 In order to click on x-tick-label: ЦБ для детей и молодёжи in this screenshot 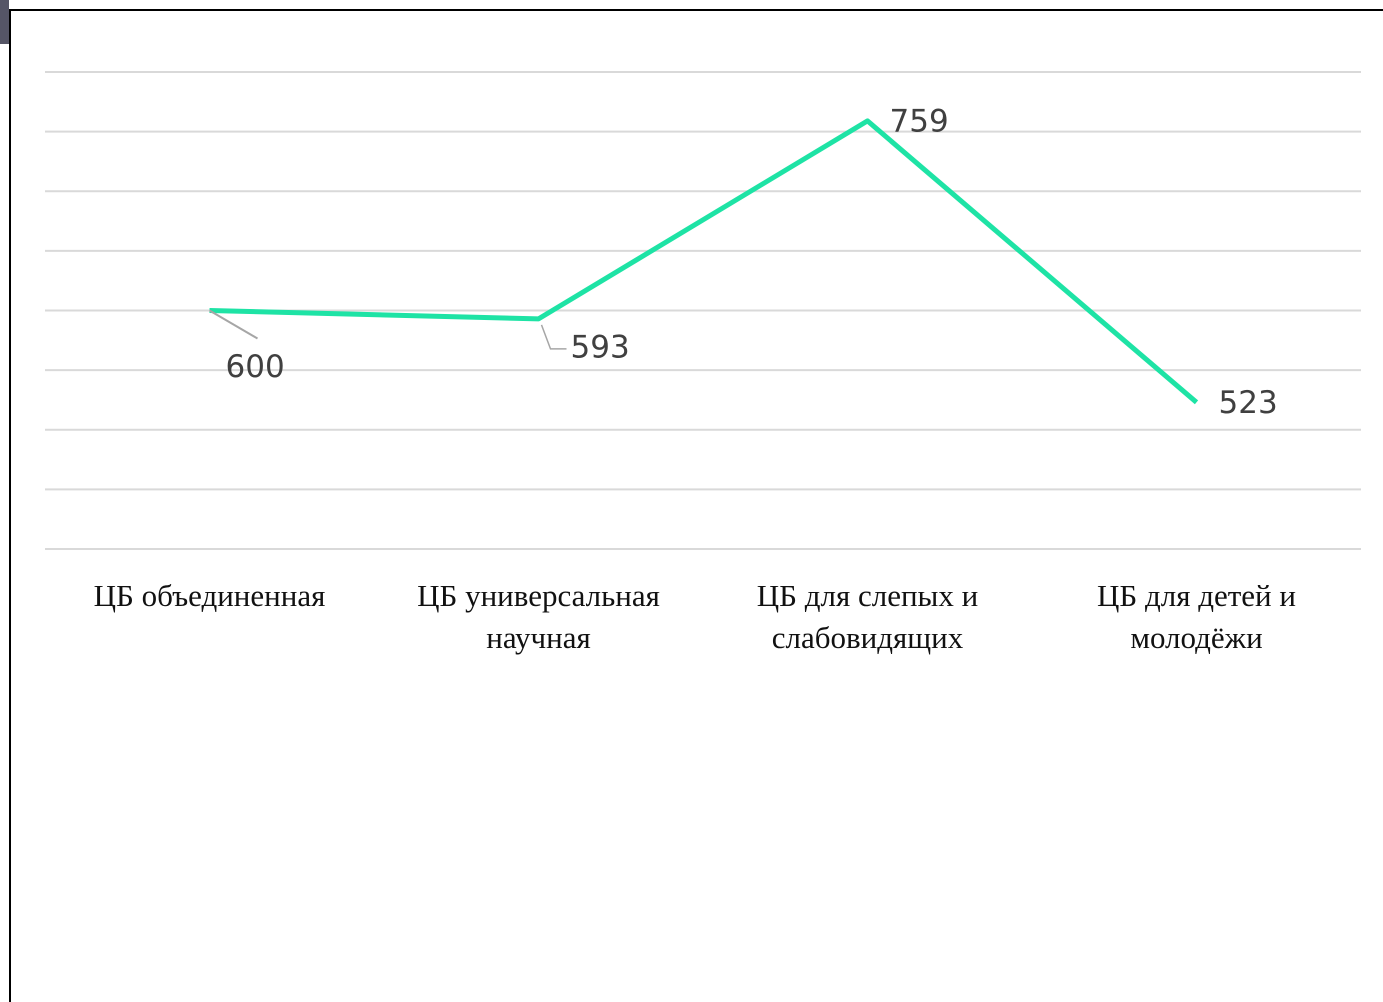, I will do `click(1196, 616)`.